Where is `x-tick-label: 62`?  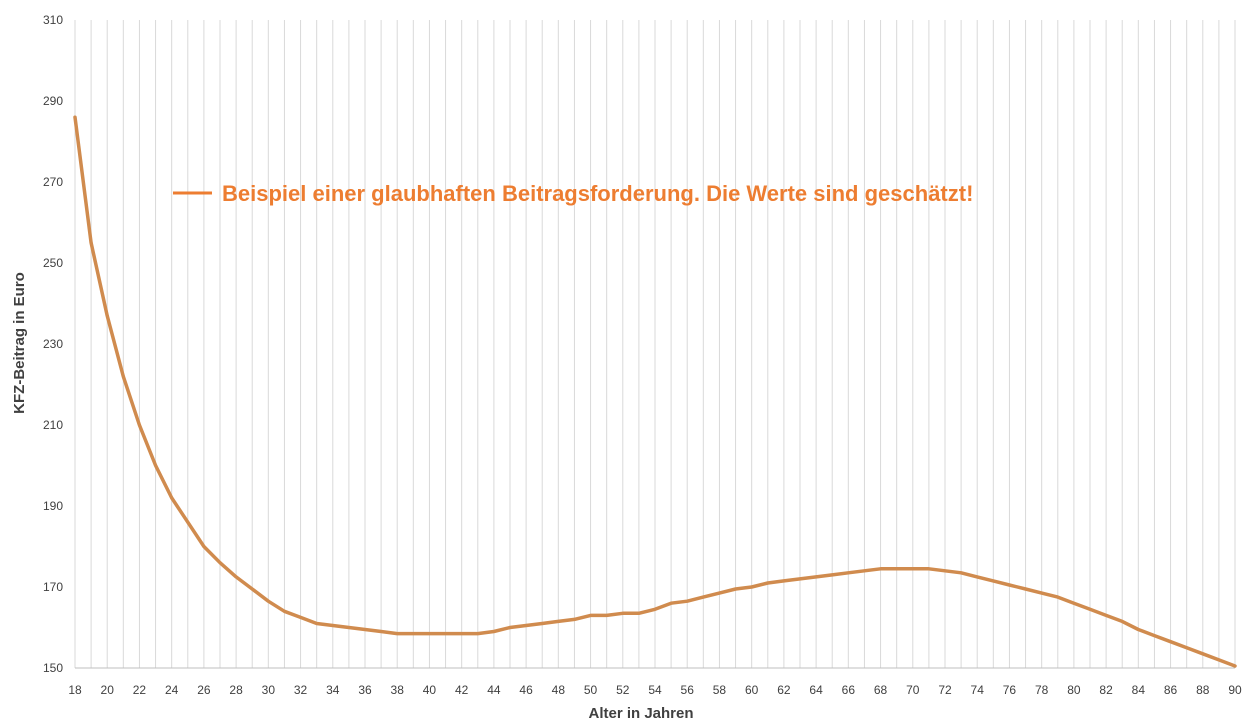 x-tick-label: 62 is located at coordinates (784, 690).